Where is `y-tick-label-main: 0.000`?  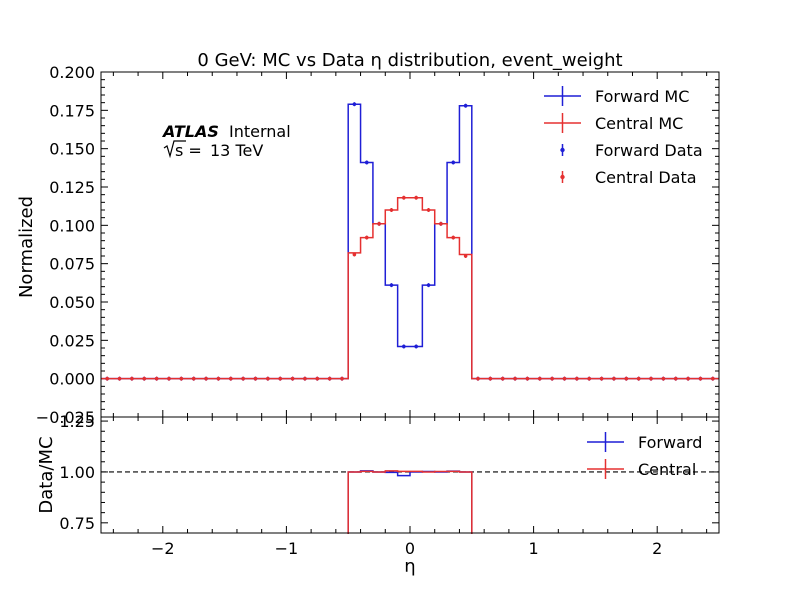 y-tick-label-main: 0.000 is located at coordinates (72, 379).